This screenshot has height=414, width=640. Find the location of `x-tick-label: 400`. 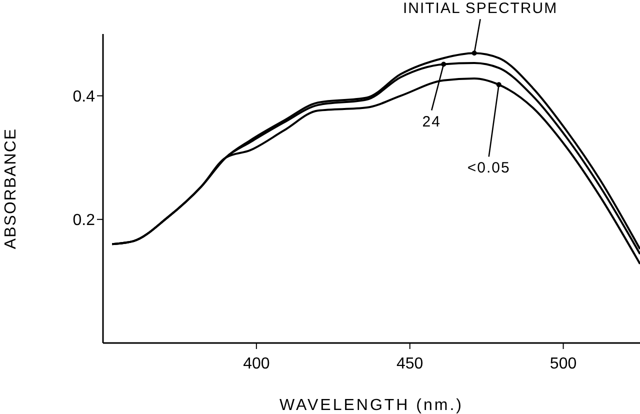

x-tick-label: 400 is located at coordinates (256, 363).